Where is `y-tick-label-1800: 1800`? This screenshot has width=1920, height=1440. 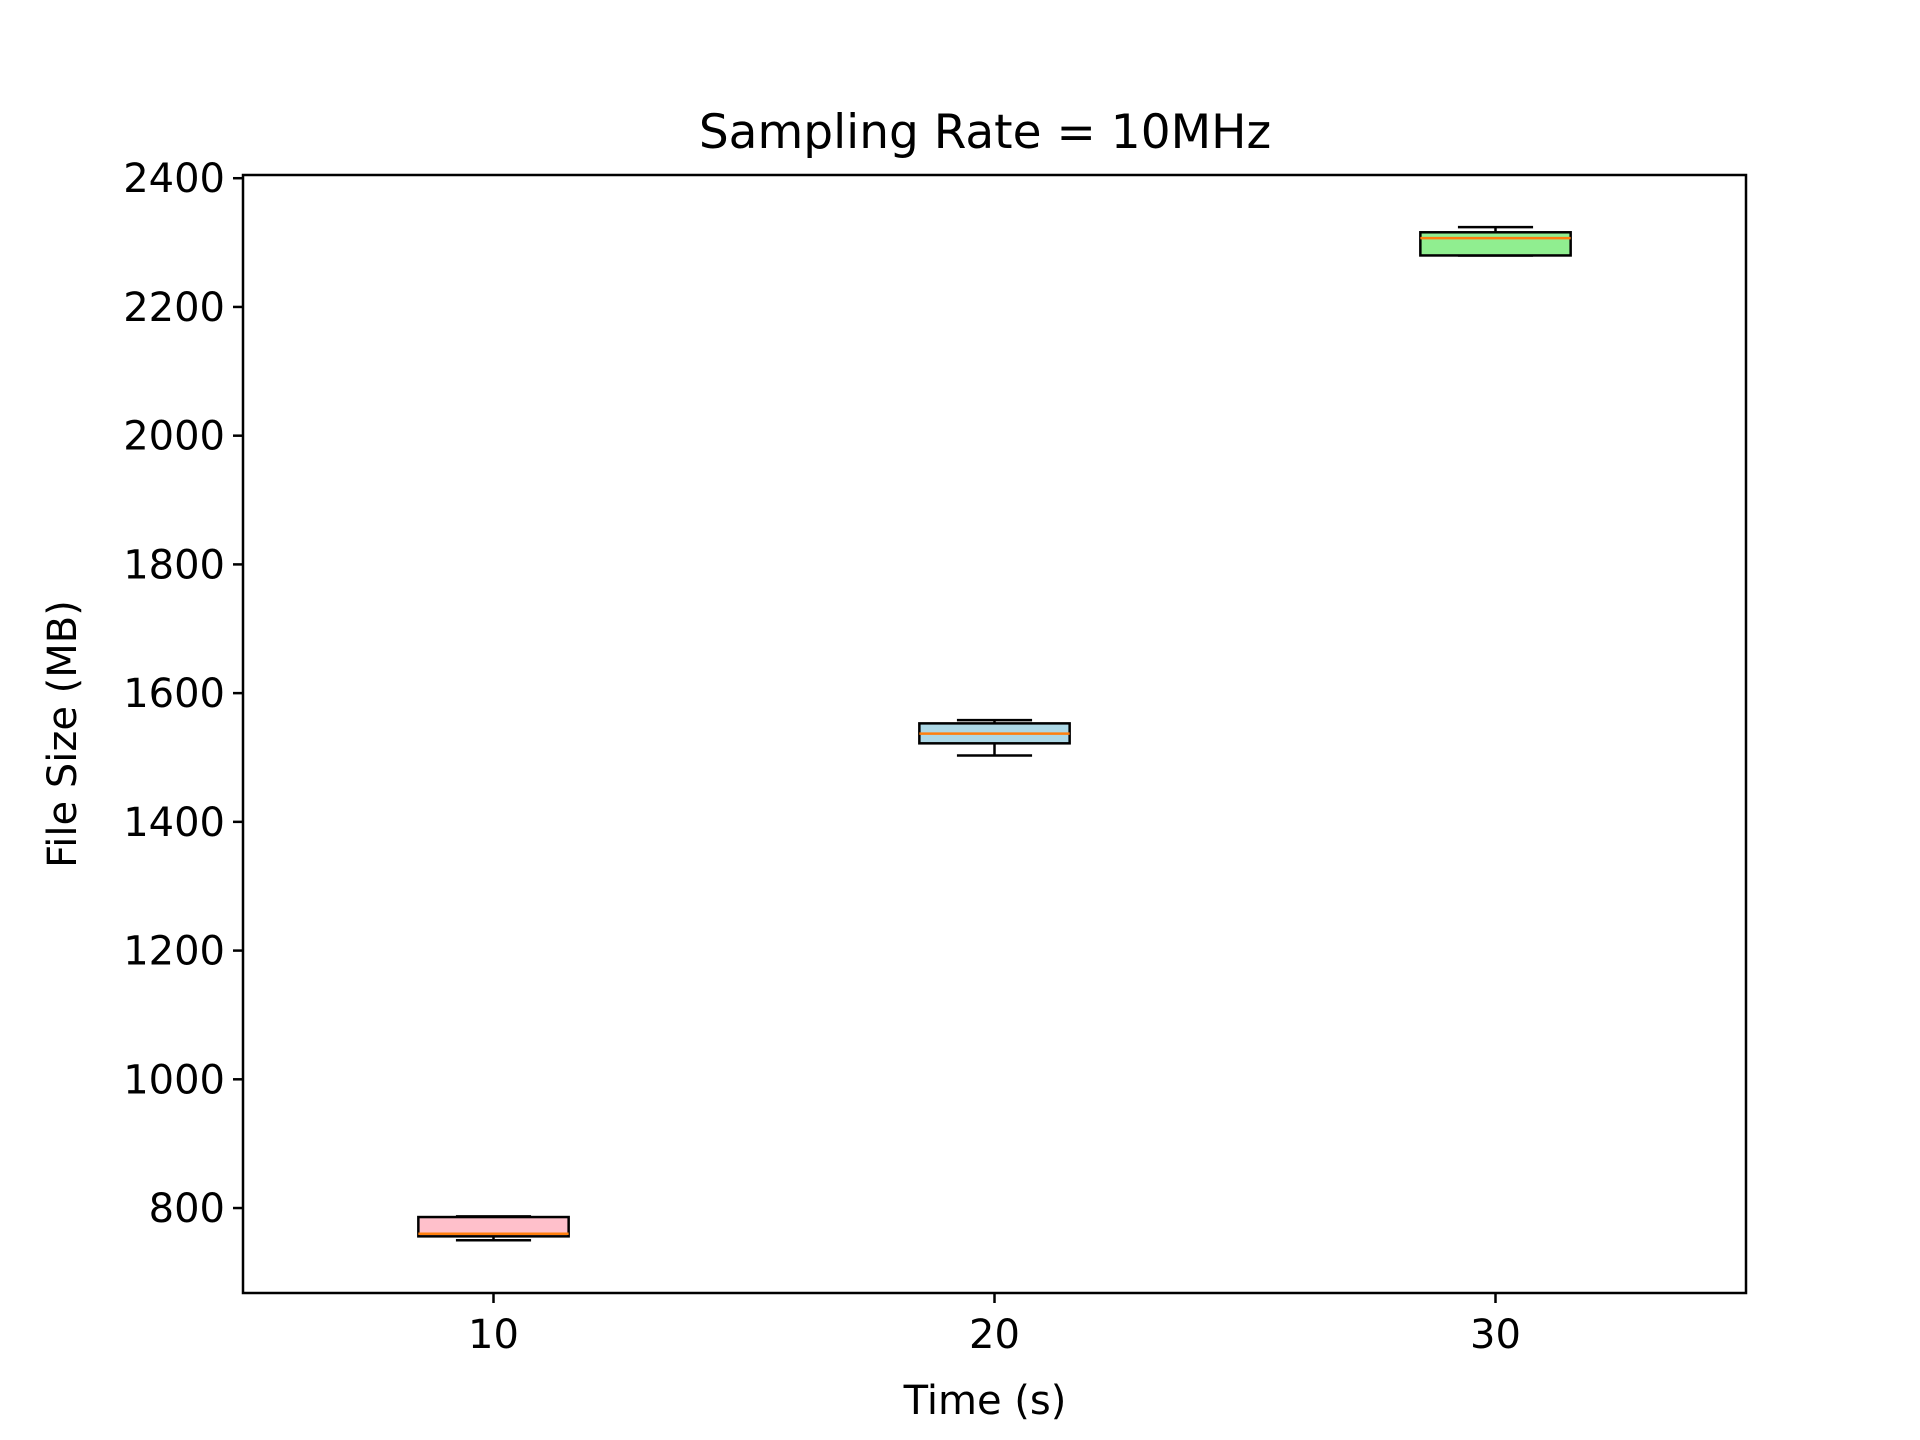
y-tick-label-1800: 1800 is located at coordinates (174, 565).